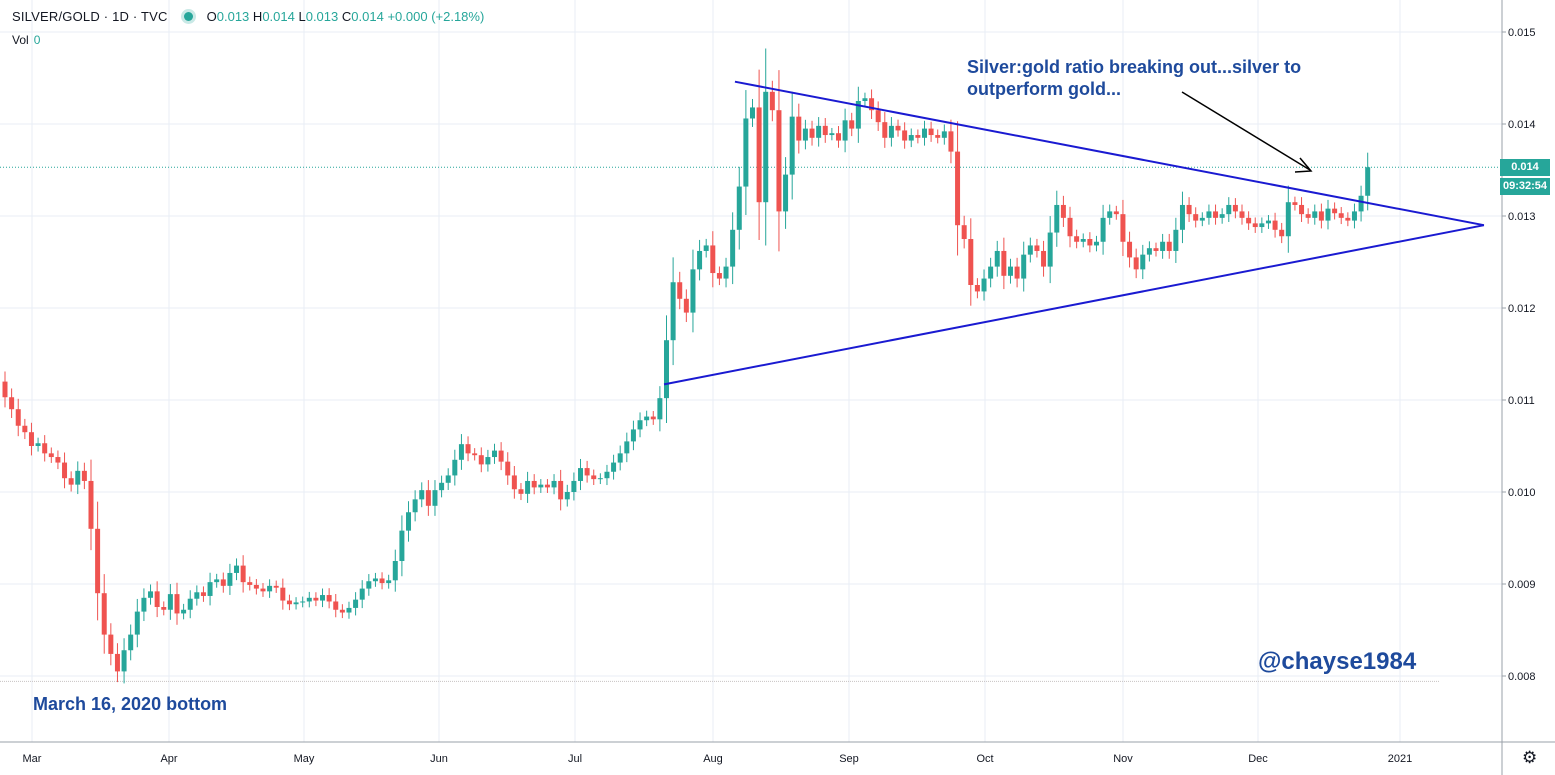  Describe the element at coordinates (188, 16) in the screenshot. I see `market-status-icon` at that location.